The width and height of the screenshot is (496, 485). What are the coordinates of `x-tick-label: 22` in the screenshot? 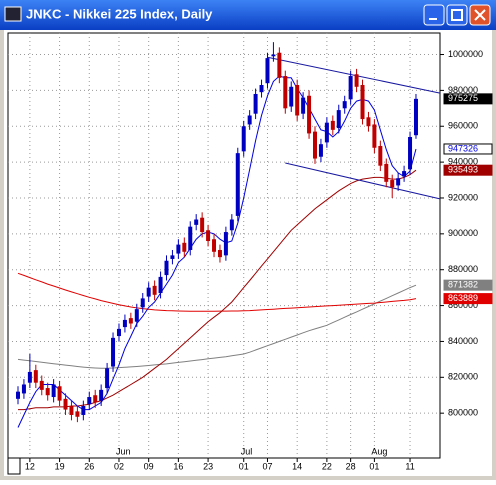 It's located at (327, 466).